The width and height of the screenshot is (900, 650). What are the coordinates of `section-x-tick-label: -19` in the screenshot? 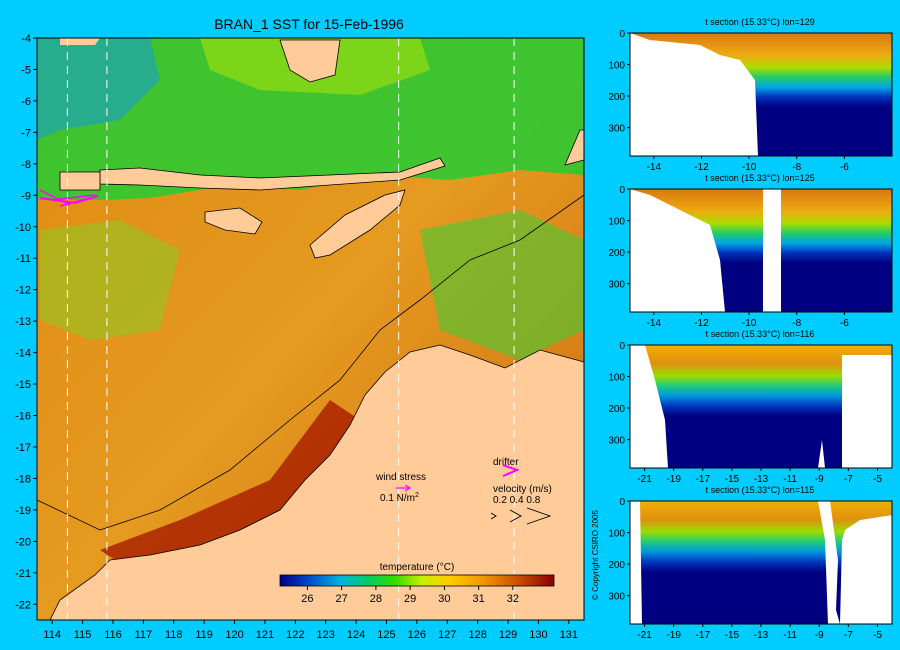 It's located at (673, 635).